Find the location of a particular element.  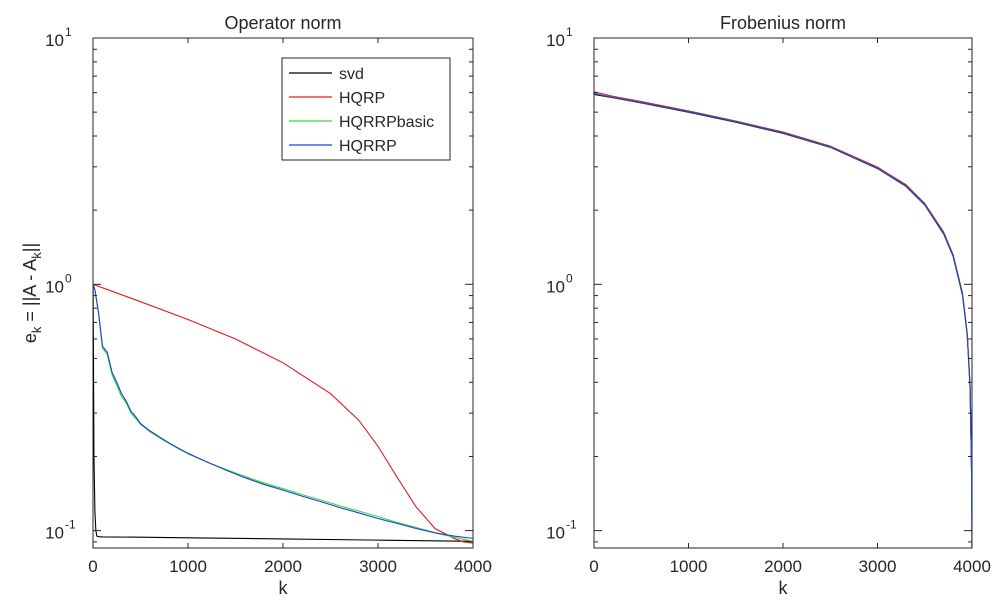

legend-label: HQRP is located at coordinates (362, 98).